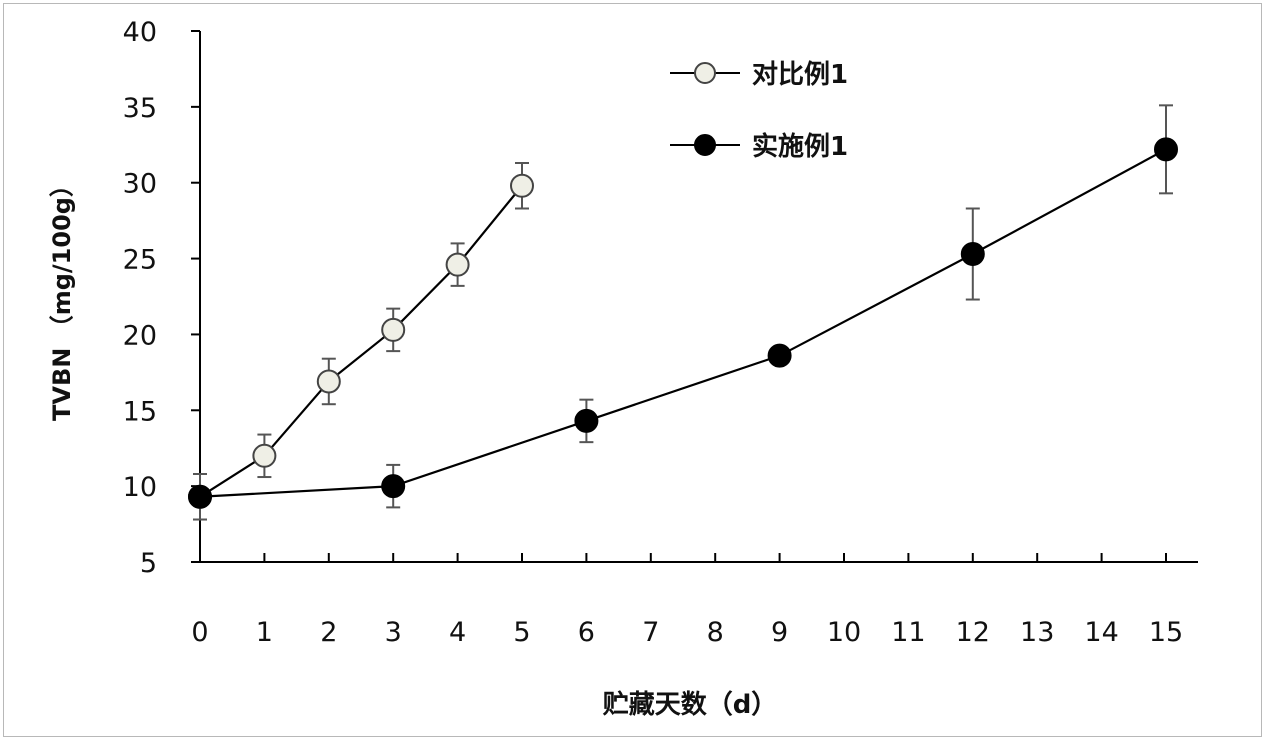 The image size is (1267, 742). What do you see at coordinates (908, 632) in the screenshot?
I see `x-tick-label: 11` at bounding box center [908, 632].